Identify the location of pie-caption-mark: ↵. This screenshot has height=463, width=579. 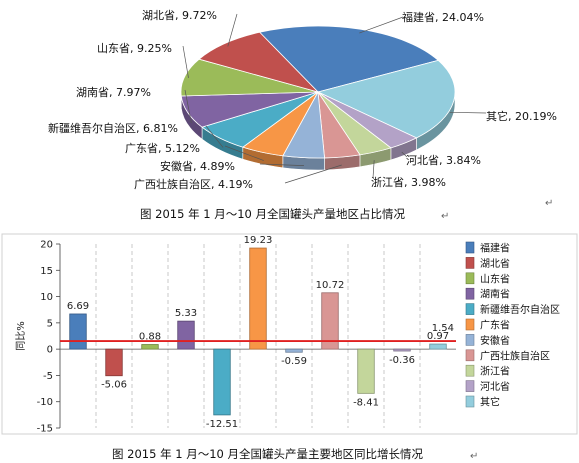
(445, 216).